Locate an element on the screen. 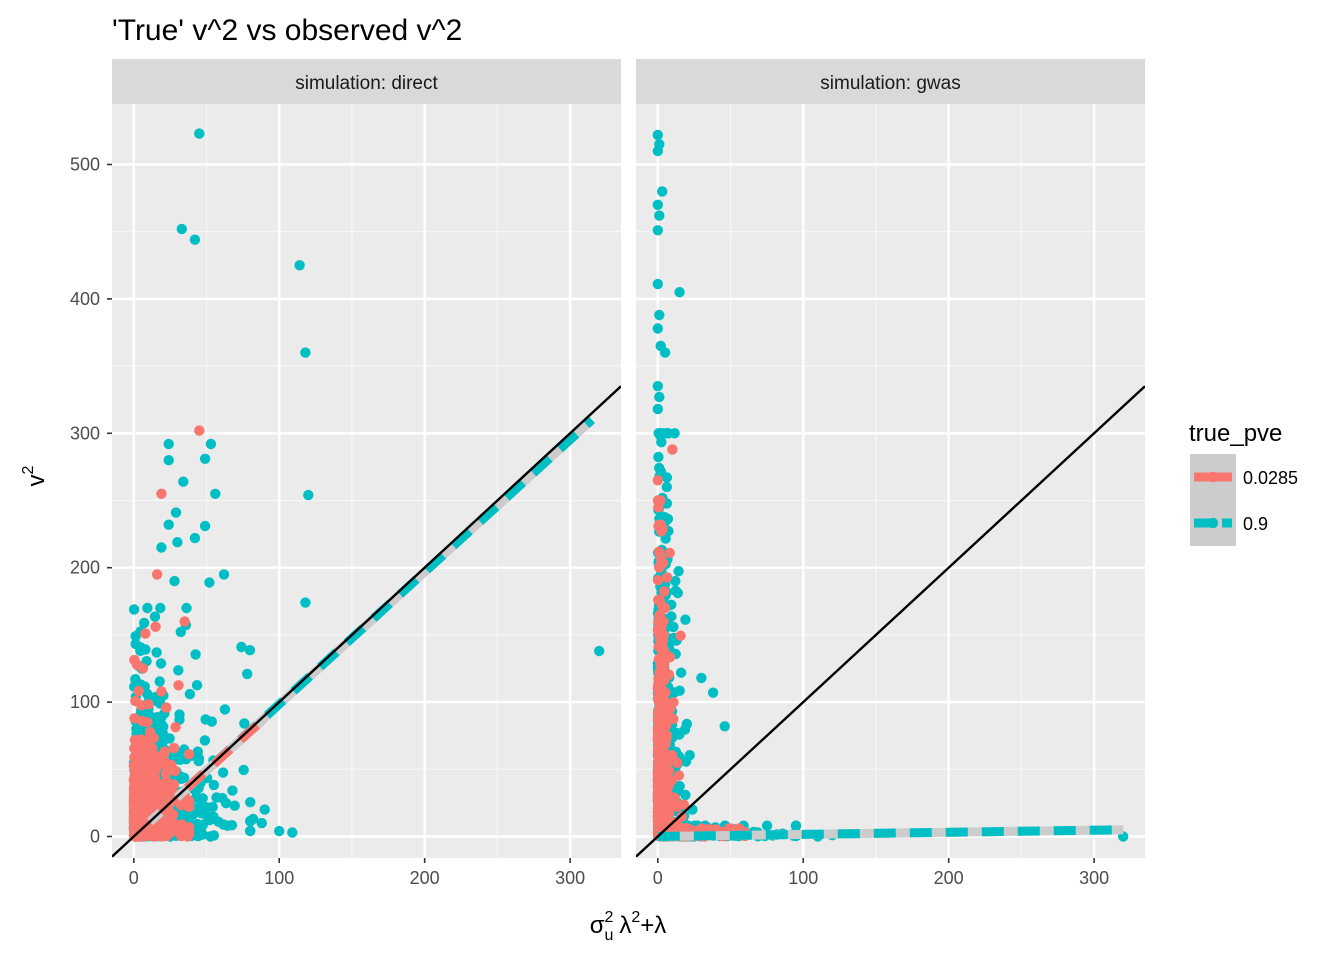 This screenshot has height=960, width=1344. y-tick-label: 0 is located at coordinates (95, 836).